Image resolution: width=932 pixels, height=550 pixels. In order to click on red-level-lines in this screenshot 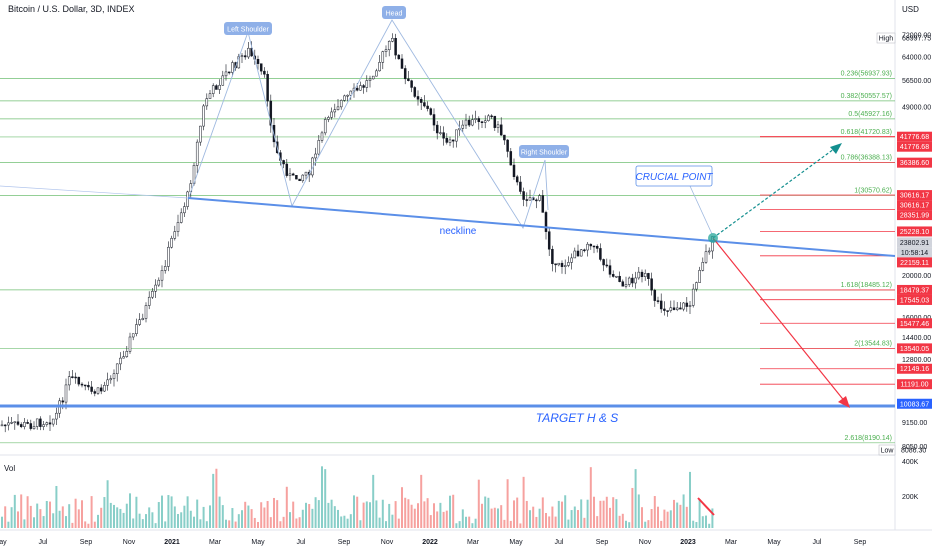, I will do `click(827, 260)`.